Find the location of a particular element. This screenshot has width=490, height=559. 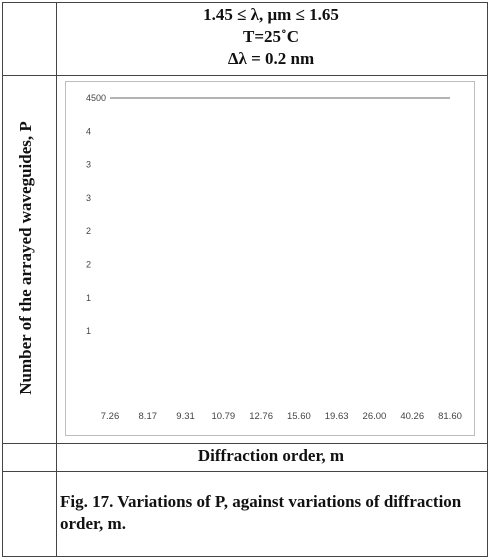

x-tick-label: 10.79 is located at coordinates (223, 416).